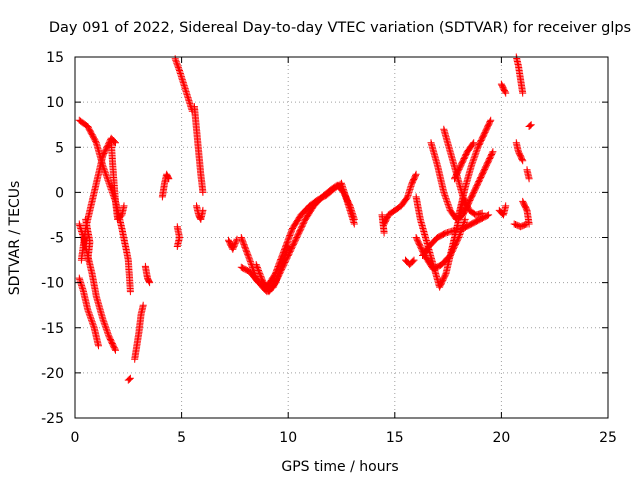 This screenshot has width=640, height=485. I want to click on y-tick-label: -20, so click(52, 374).